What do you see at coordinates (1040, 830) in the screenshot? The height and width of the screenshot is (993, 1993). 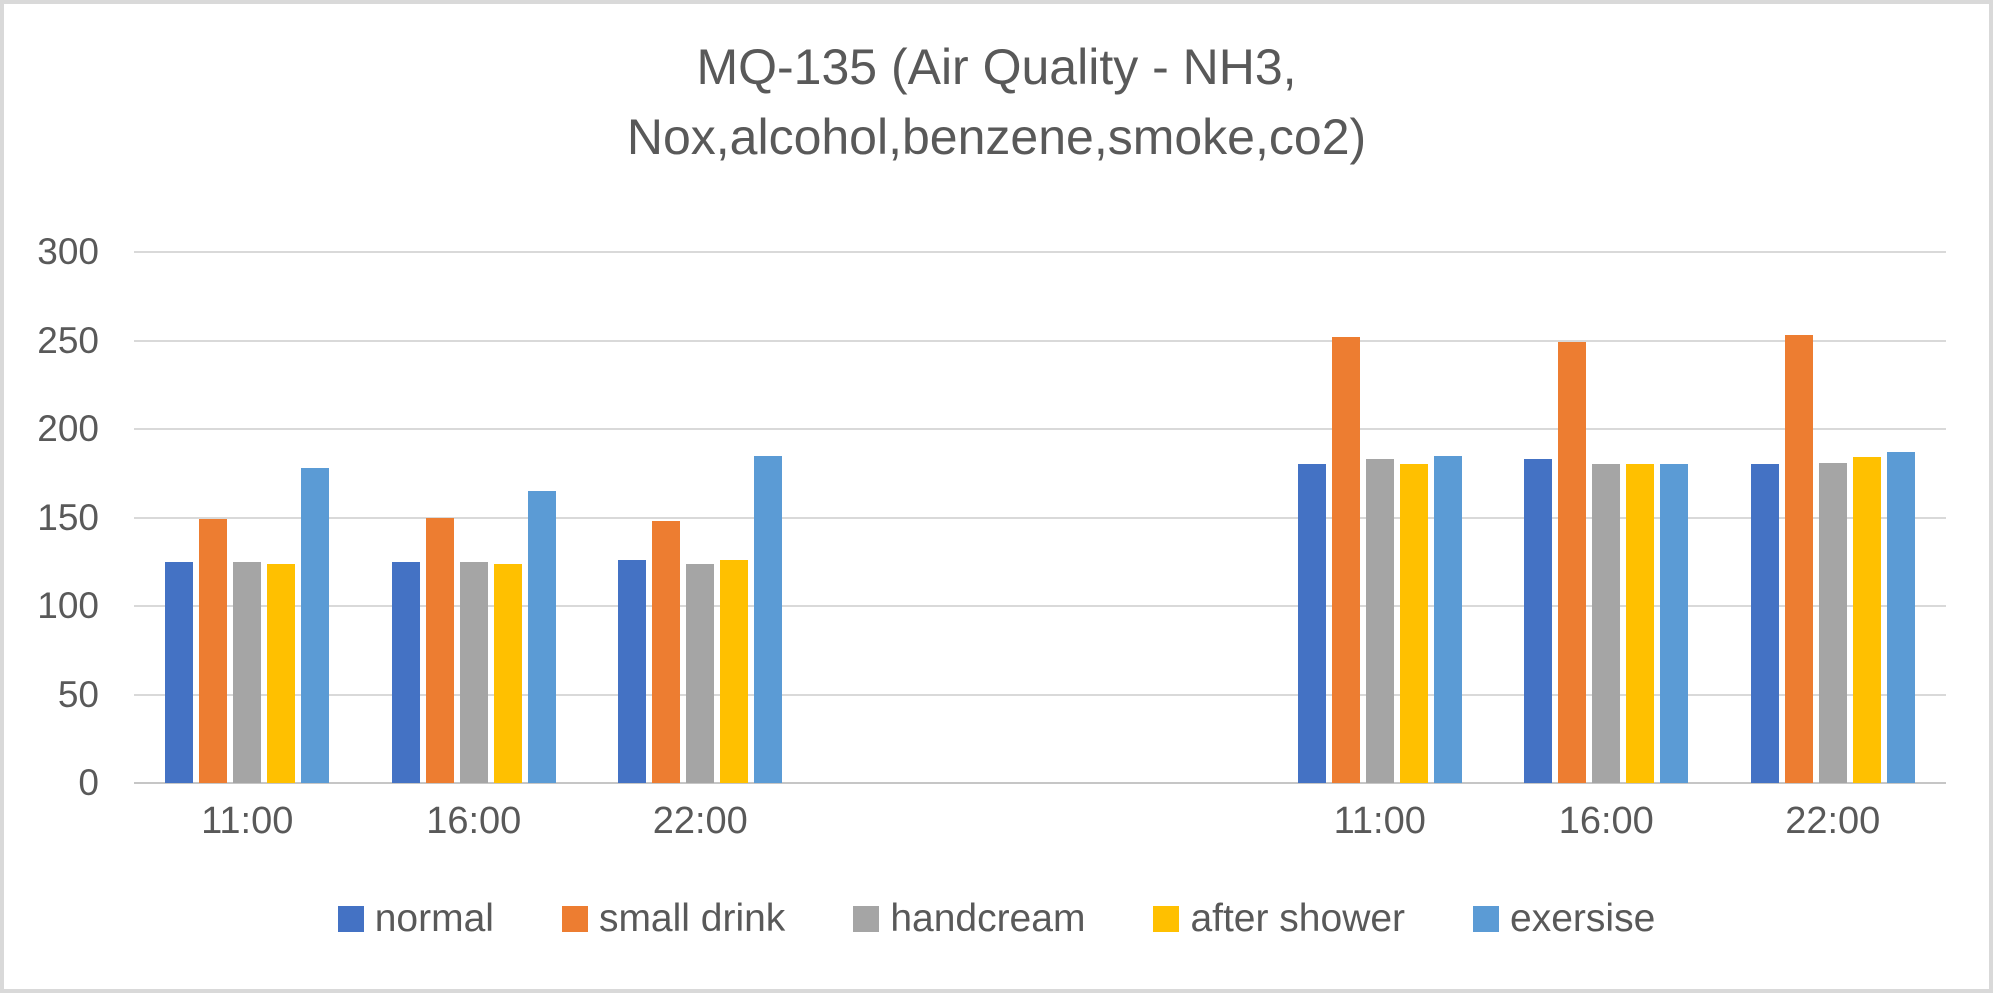 I see `x-axis: 11:00 16:00 22:00 11:00 16:00 22:00` at bounding box center [1040, 830].